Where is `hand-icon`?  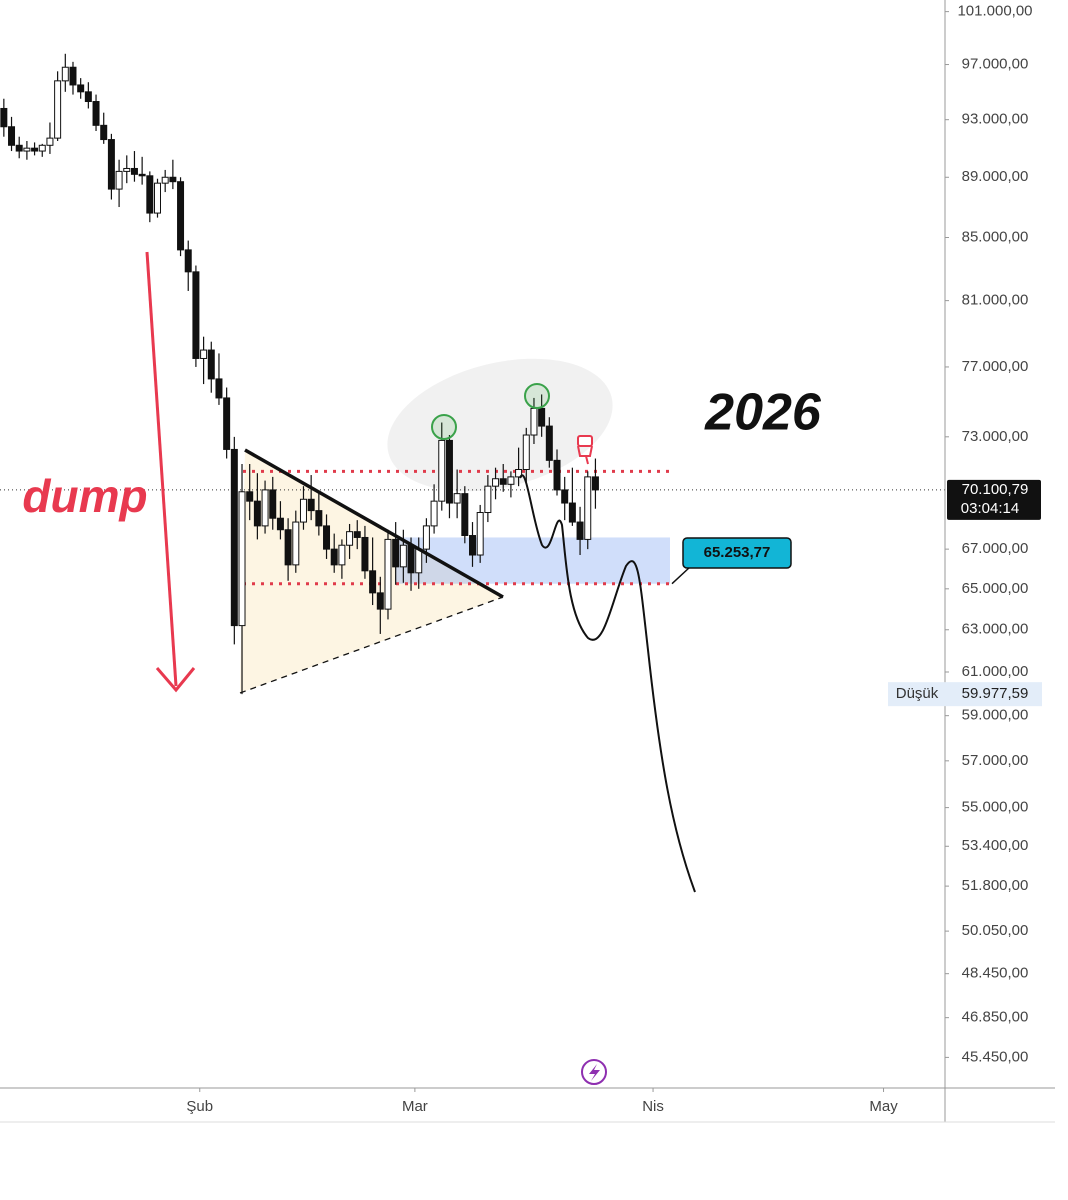
hand-icon is located at coordinates (585, 450).